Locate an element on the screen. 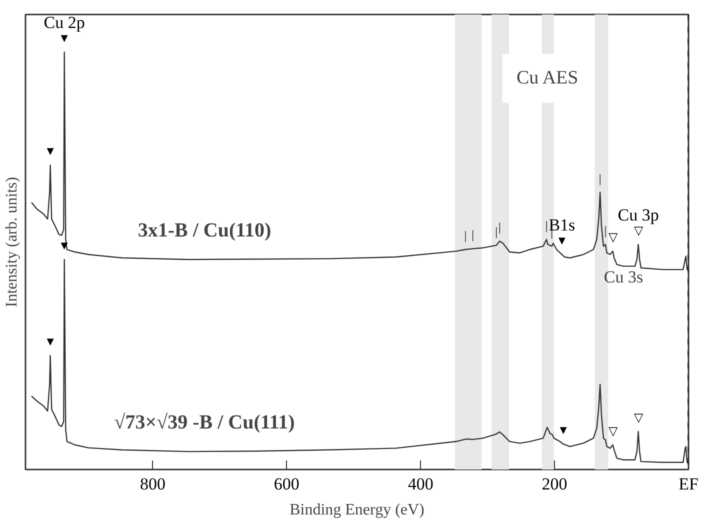  series-label: √73×√39 -B / Cu(111) is located at coordinates (204, 423).